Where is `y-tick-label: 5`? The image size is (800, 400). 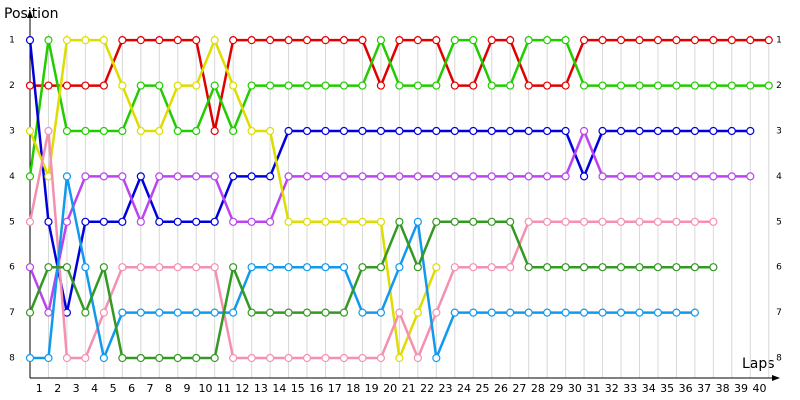 y-tick-label: 5 is located at coordinates (12, 222).